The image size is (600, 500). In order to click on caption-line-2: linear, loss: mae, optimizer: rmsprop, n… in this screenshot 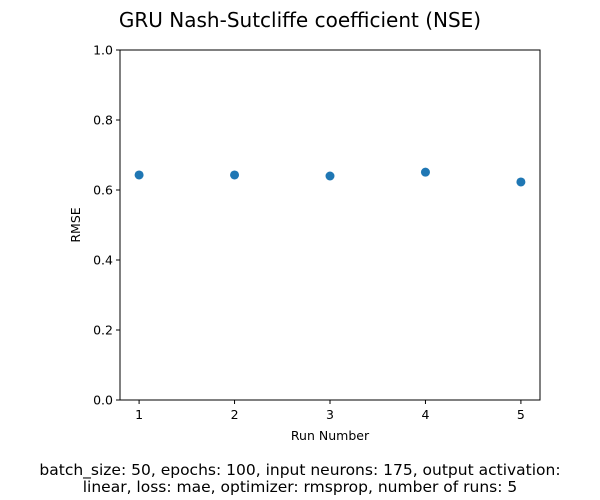, I will do `click(300, 487)`.